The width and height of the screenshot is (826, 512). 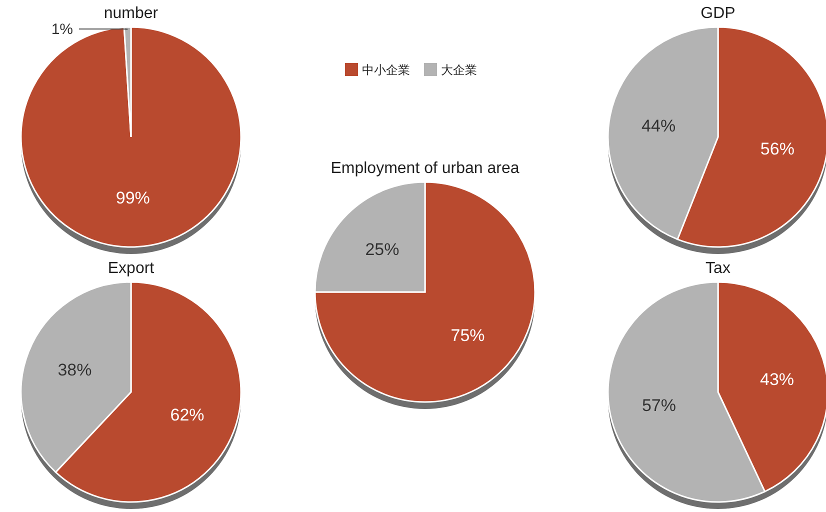 I want to click on data-label: 99%, so click(x=133, y=198).